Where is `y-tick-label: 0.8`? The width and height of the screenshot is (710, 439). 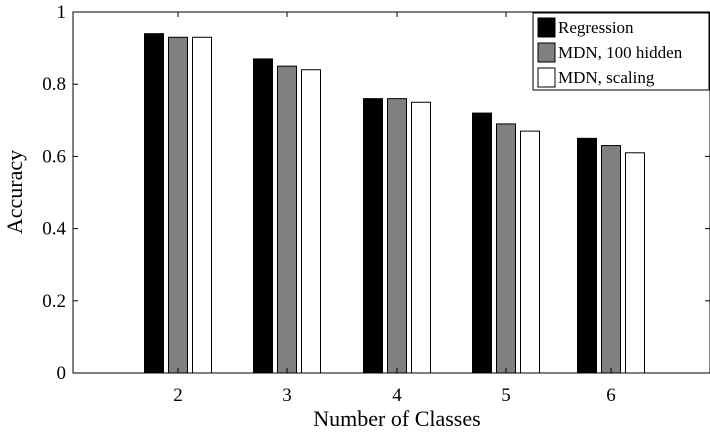
y-tick-label: 0.8 is located at coordinates (54, 84).